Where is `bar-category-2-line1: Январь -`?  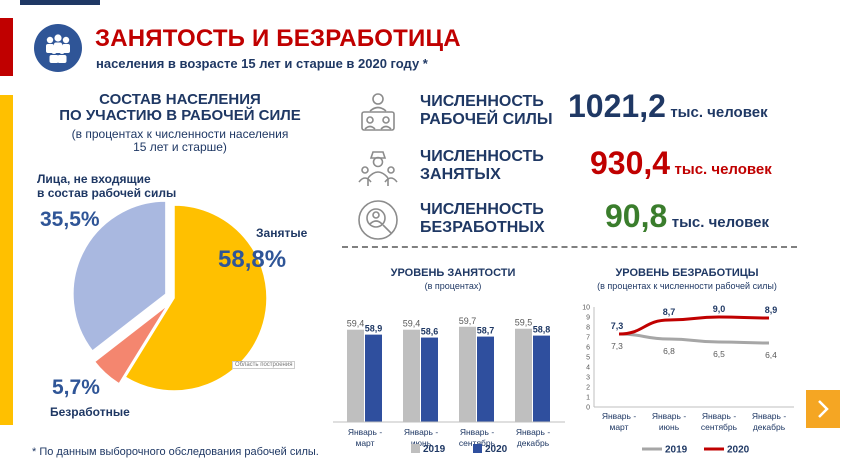 bar-category-2-line1: Январь - is located at coordinates (477, 432).